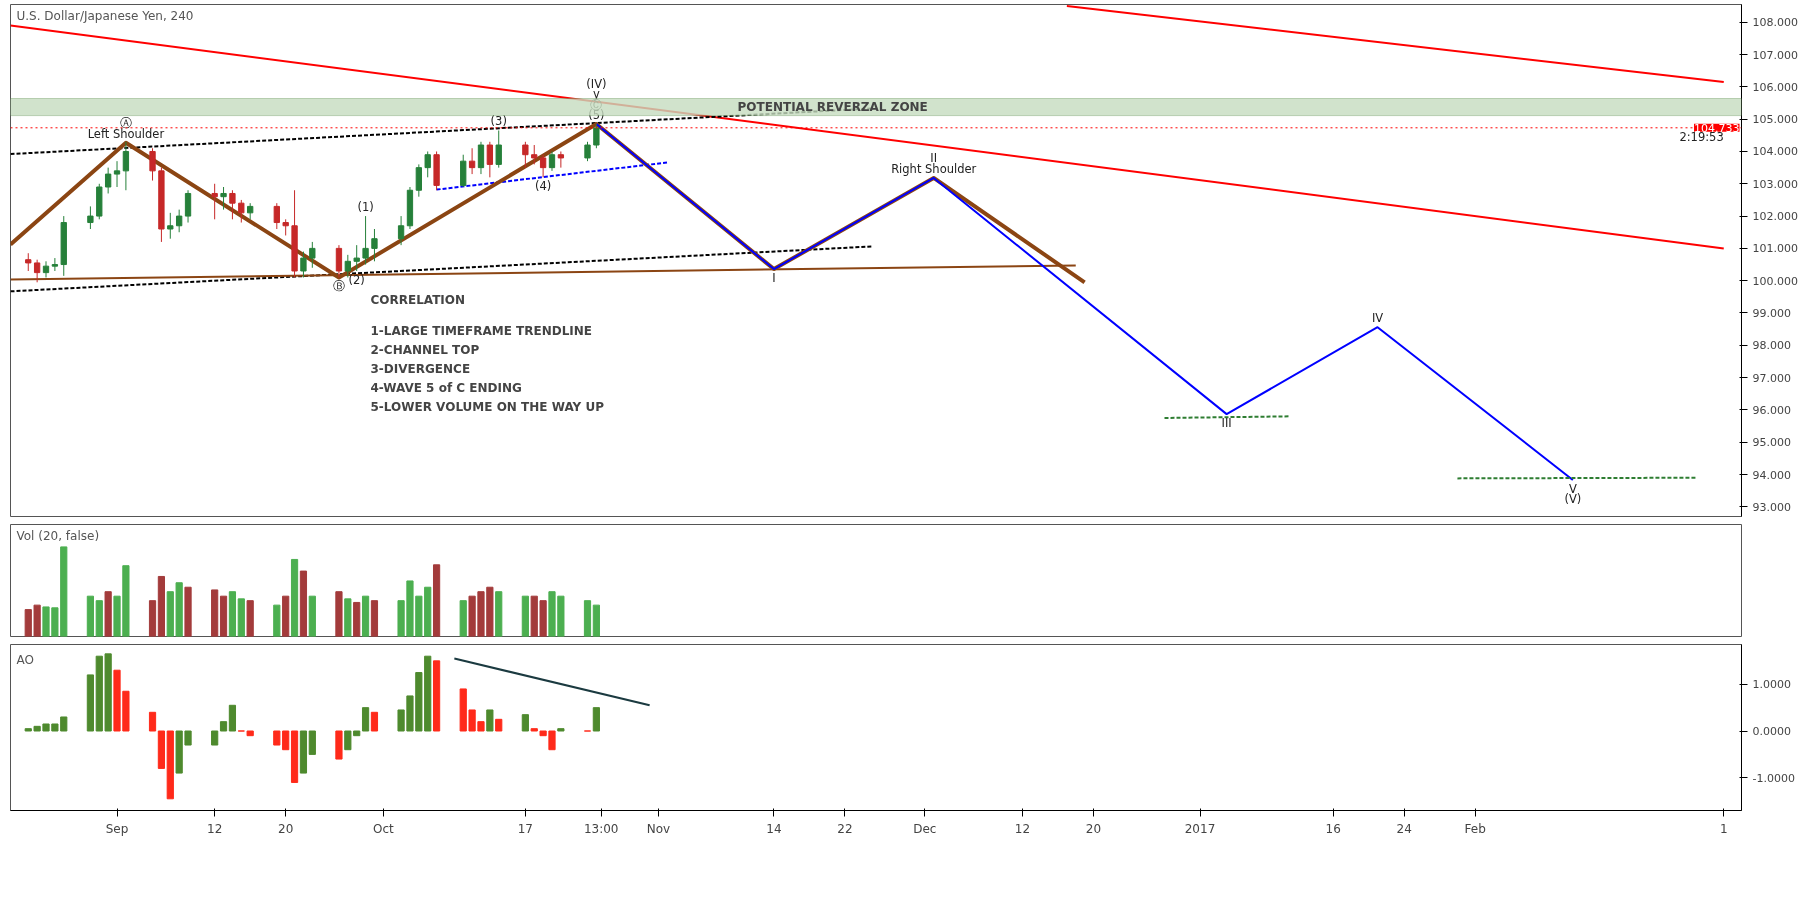 This screenshot has width=1820, height=902. Describe the element at coordinates (1093, 828) in the screenshot. I see `x-tick-label: 20` at that location.